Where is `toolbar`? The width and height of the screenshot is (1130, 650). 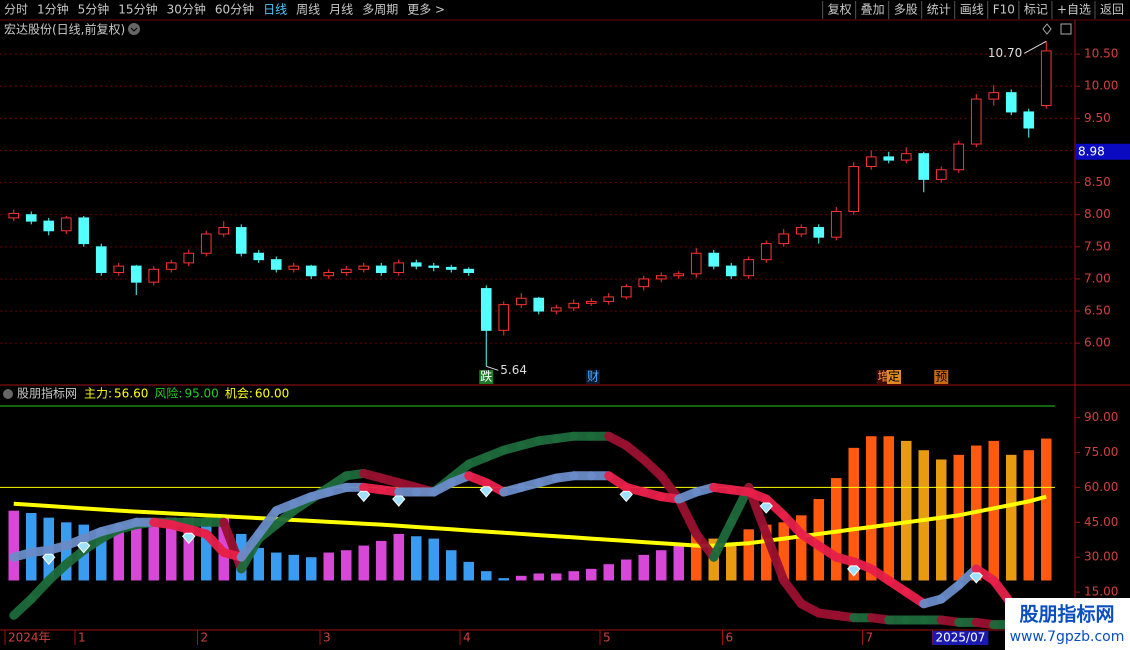
toolbar is located at coordinates (565, 10).